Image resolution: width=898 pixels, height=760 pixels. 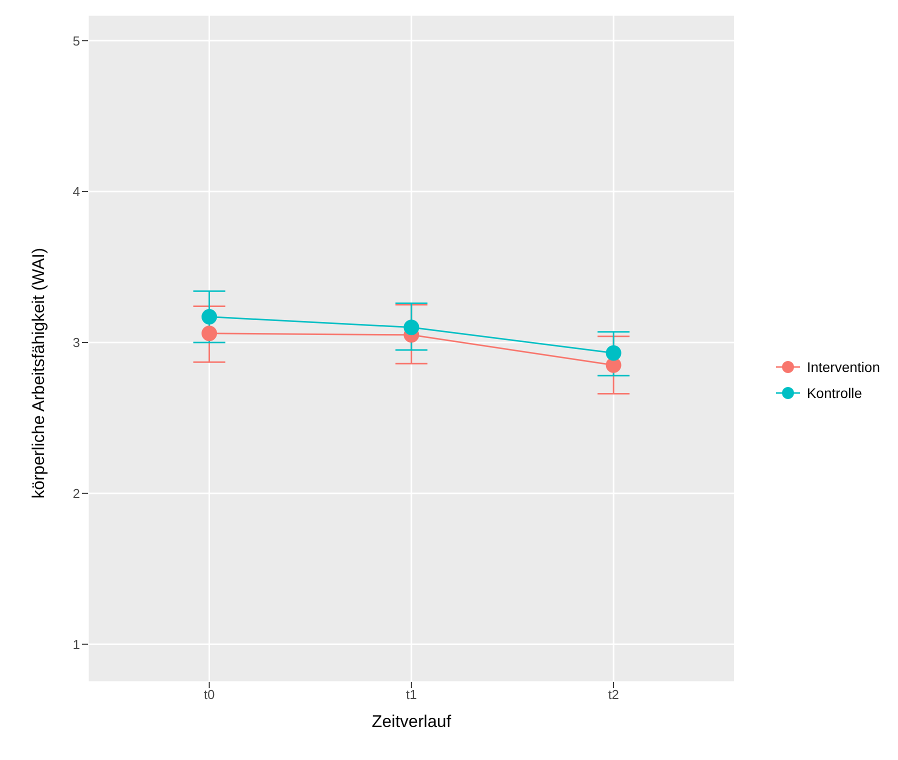 I want to click on x-axis-title: Zeitverlauf, so click(x=412, y=721).